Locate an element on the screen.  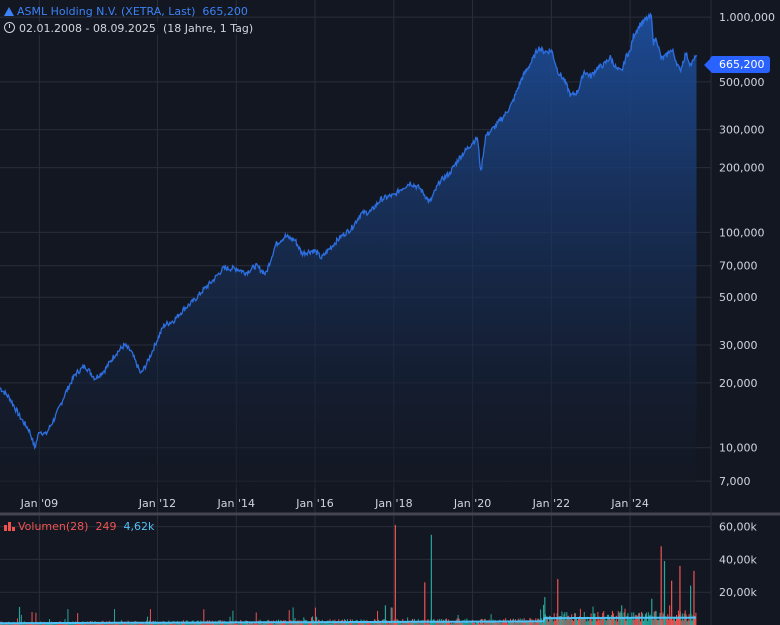
volume-tick-label: 60,00k is located at coordinates (738, 527).